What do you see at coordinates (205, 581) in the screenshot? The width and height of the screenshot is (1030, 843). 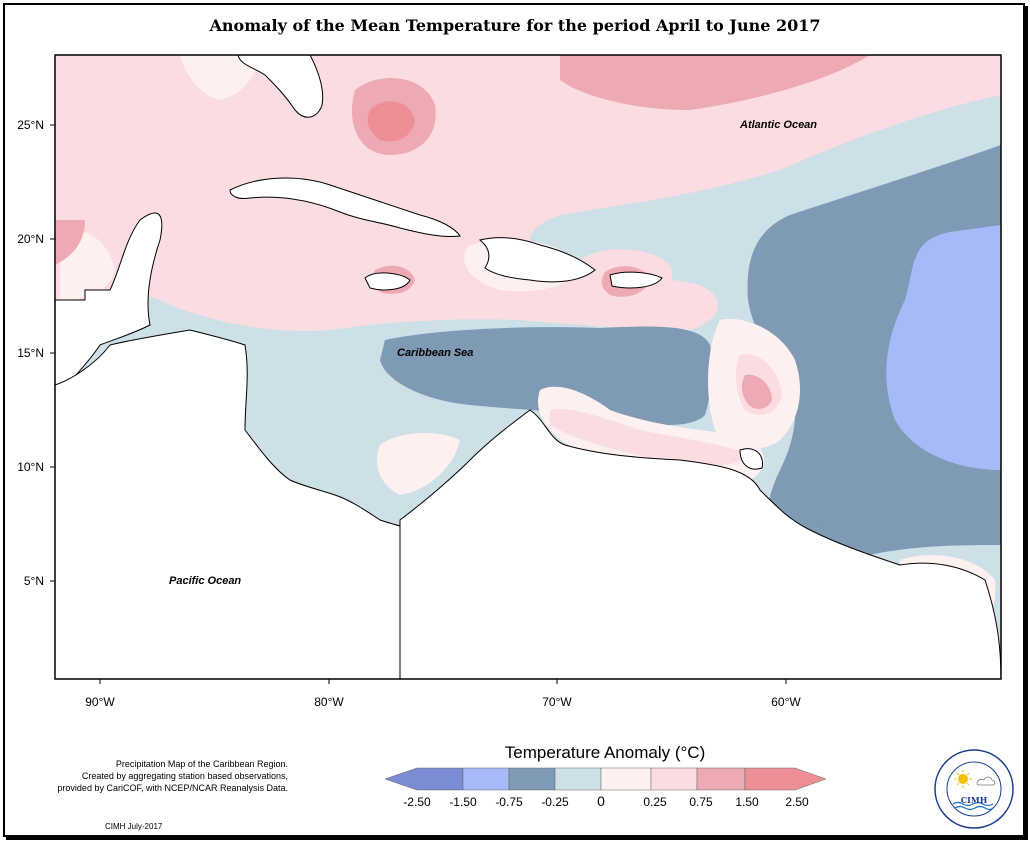 I see `label-pacific-ocean: Pacific Ocean` at bounding box center [205, 581].